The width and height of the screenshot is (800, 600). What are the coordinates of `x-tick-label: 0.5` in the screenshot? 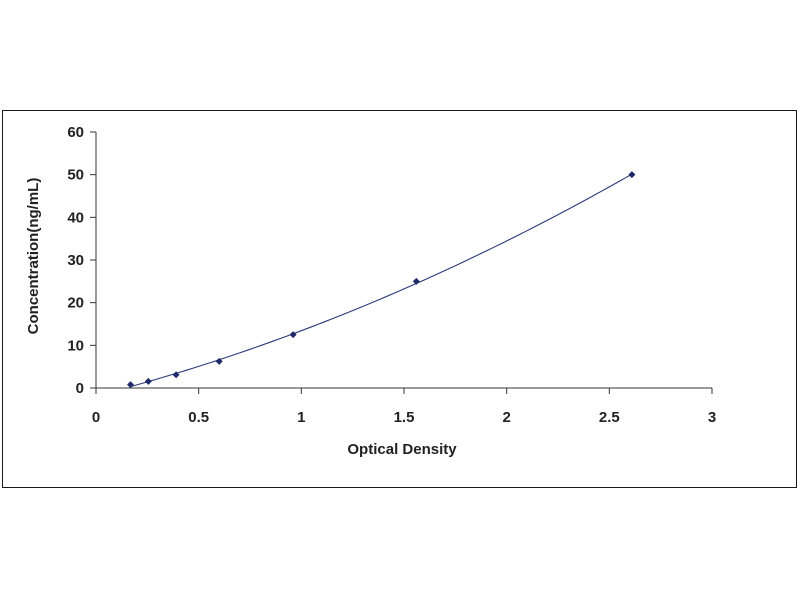 It's located at (198, 417).